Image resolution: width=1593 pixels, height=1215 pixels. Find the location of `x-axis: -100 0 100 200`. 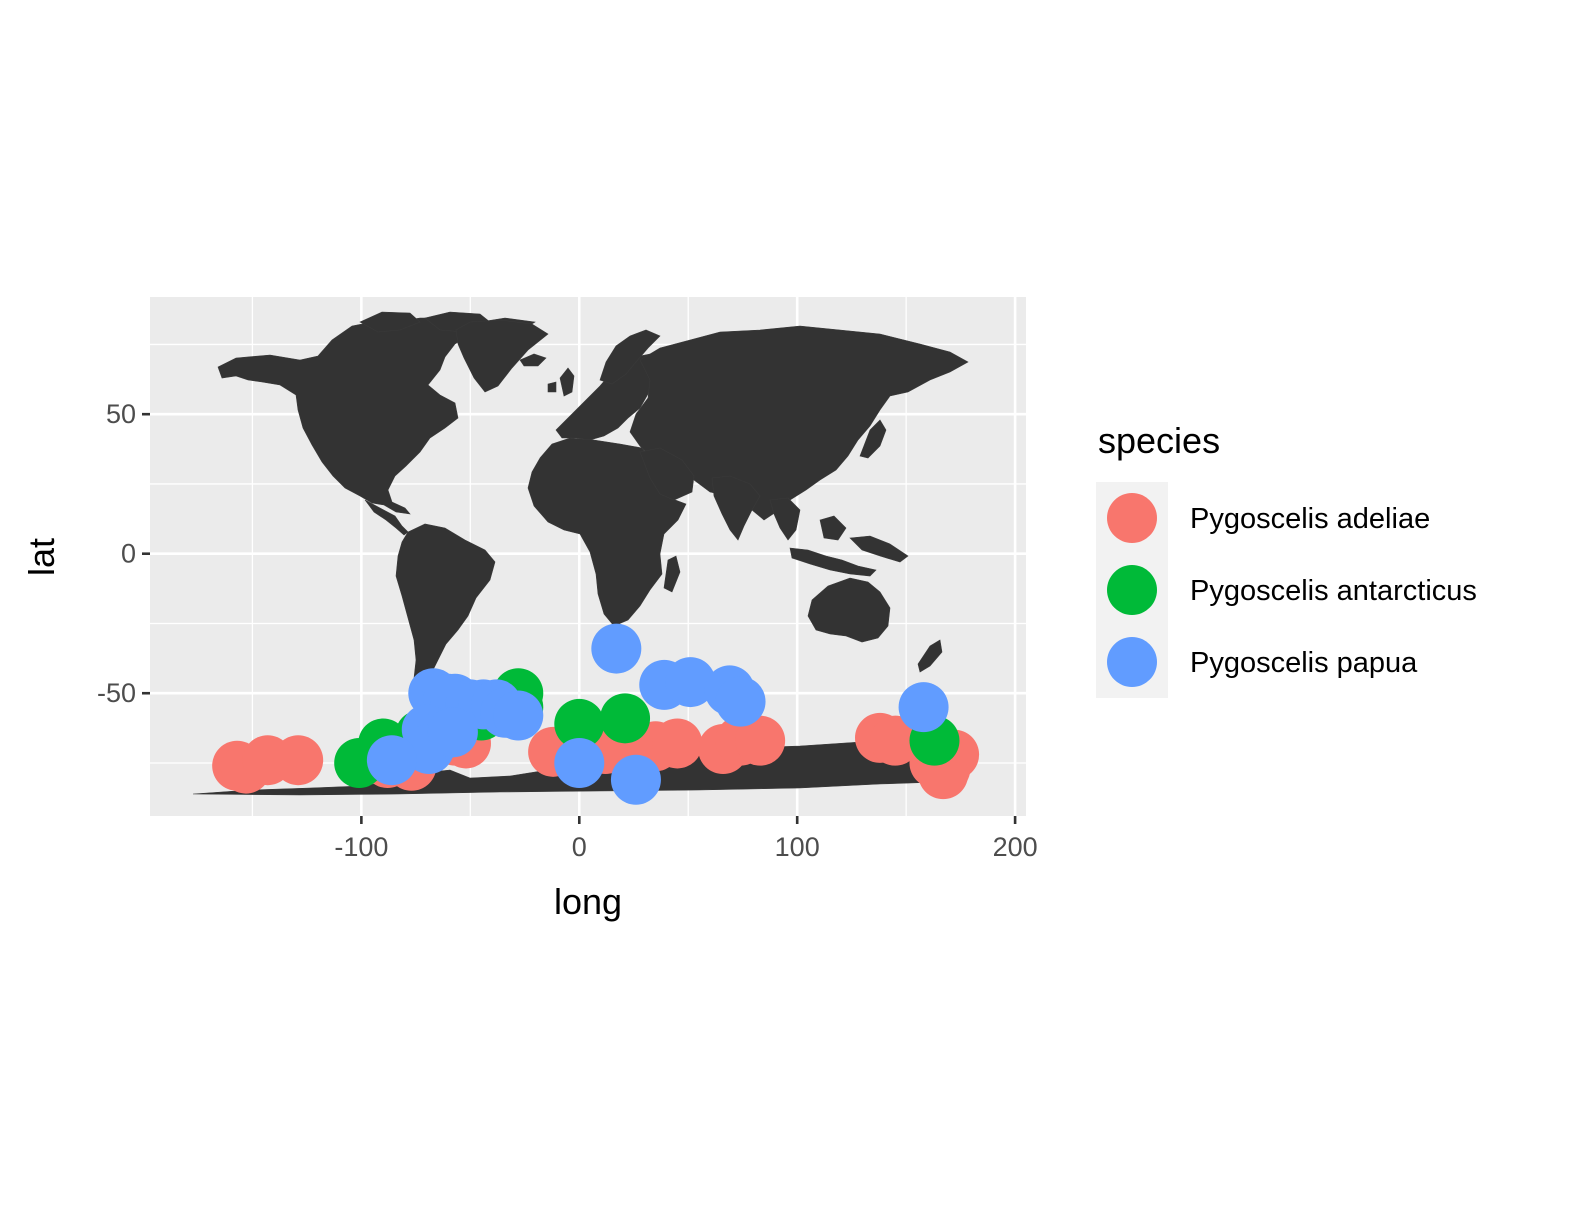

x-axis: -100 0 100 200 is located at coordinates (686, 839).